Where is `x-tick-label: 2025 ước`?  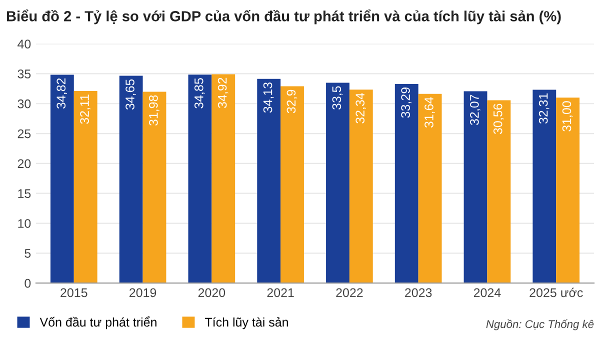 x-tick-label: 2025 ước is located at coordinates (556, 293).